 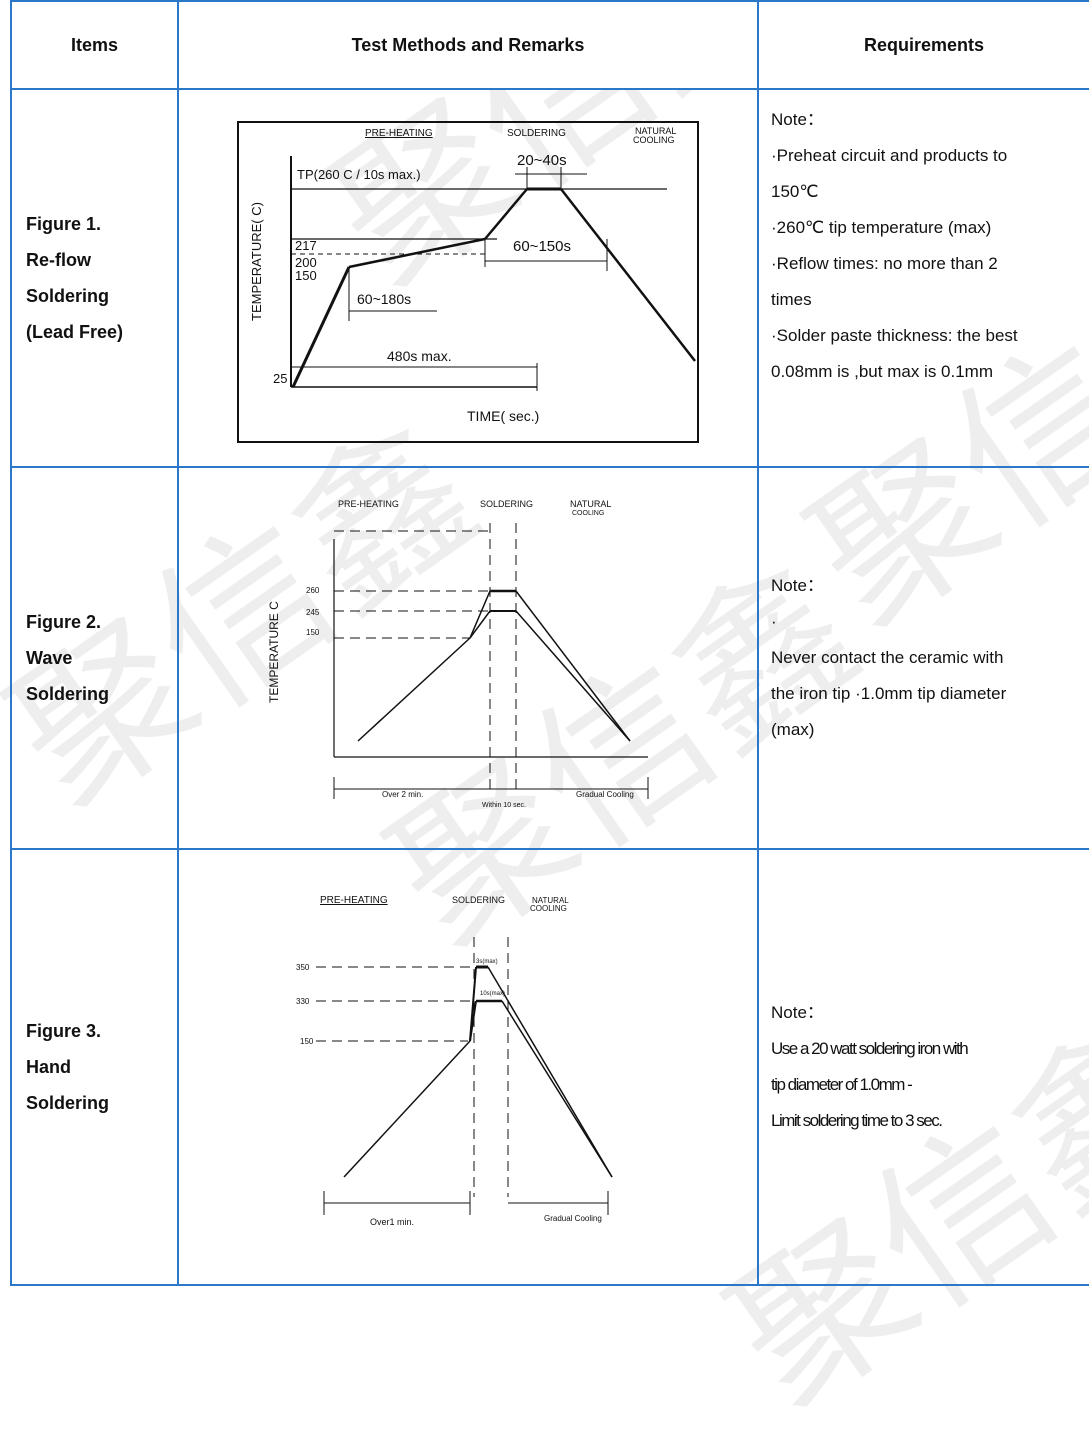 I want to click on item-line: (Lead Free), so click(x=75, y=332).